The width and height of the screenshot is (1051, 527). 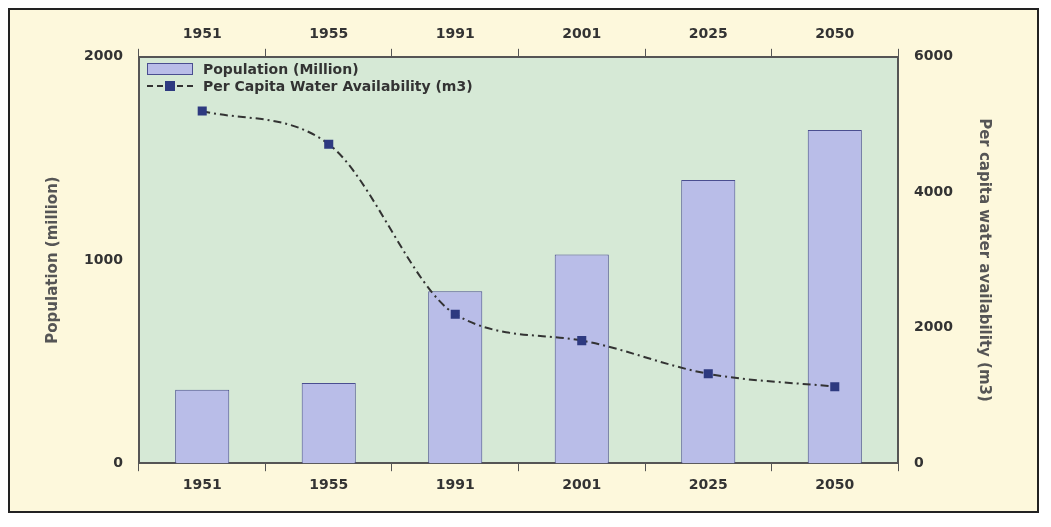 I want to click on legend-label: Per Capita Water Availability (m3), so click(x=337, y=86).